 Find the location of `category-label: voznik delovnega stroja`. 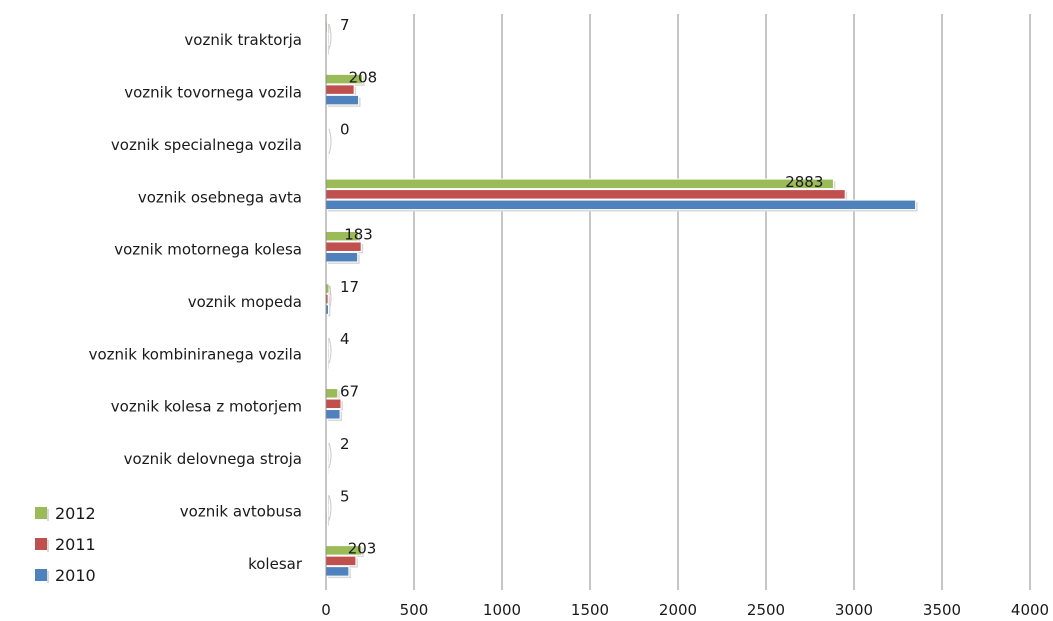

category-label: voznik delovnega stroja is located at coordinates (213, 459).